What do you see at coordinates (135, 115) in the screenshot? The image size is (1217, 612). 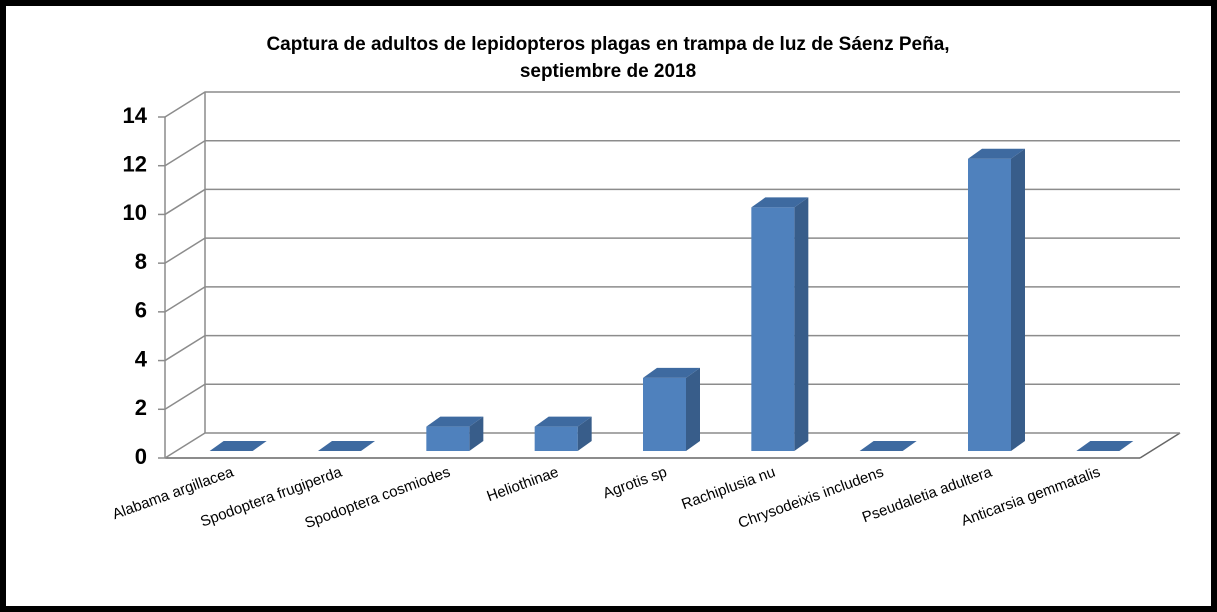 I see `y-tick-label: 14` at bounding box center [135, 115].